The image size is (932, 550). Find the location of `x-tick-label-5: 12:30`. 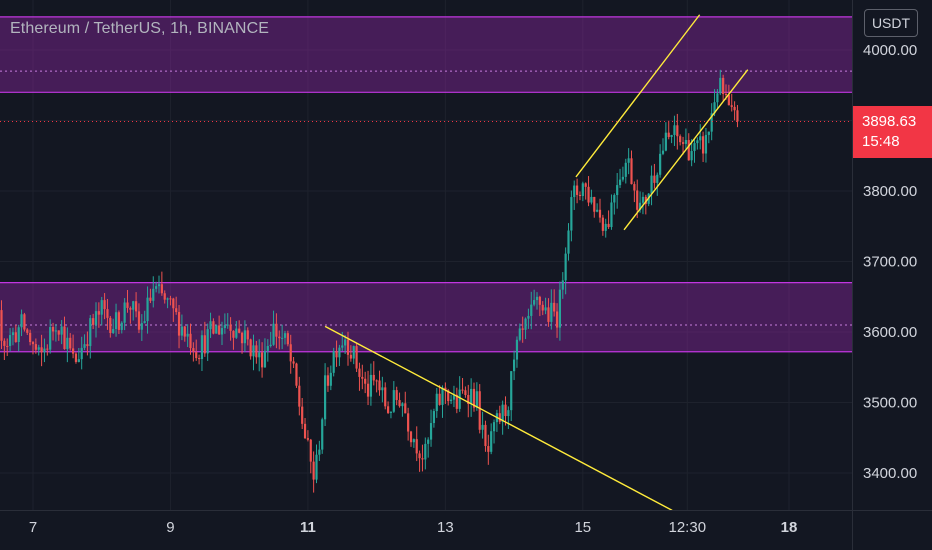

x-tick-label-5: 12:30 is located at coordinates (688, 527).